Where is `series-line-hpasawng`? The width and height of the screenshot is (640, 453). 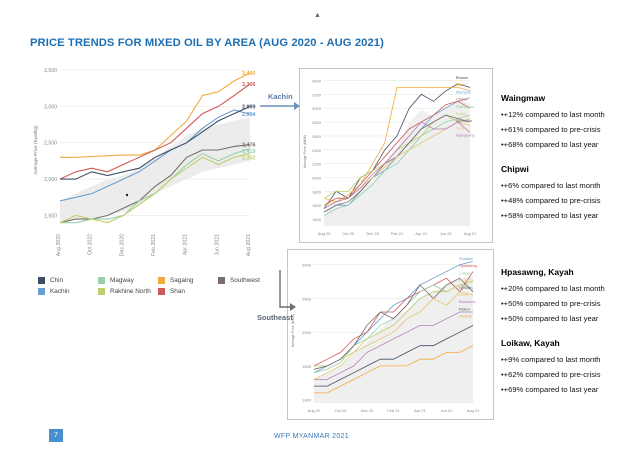
series-line-hpasawng is located at coordinates (393, 319).